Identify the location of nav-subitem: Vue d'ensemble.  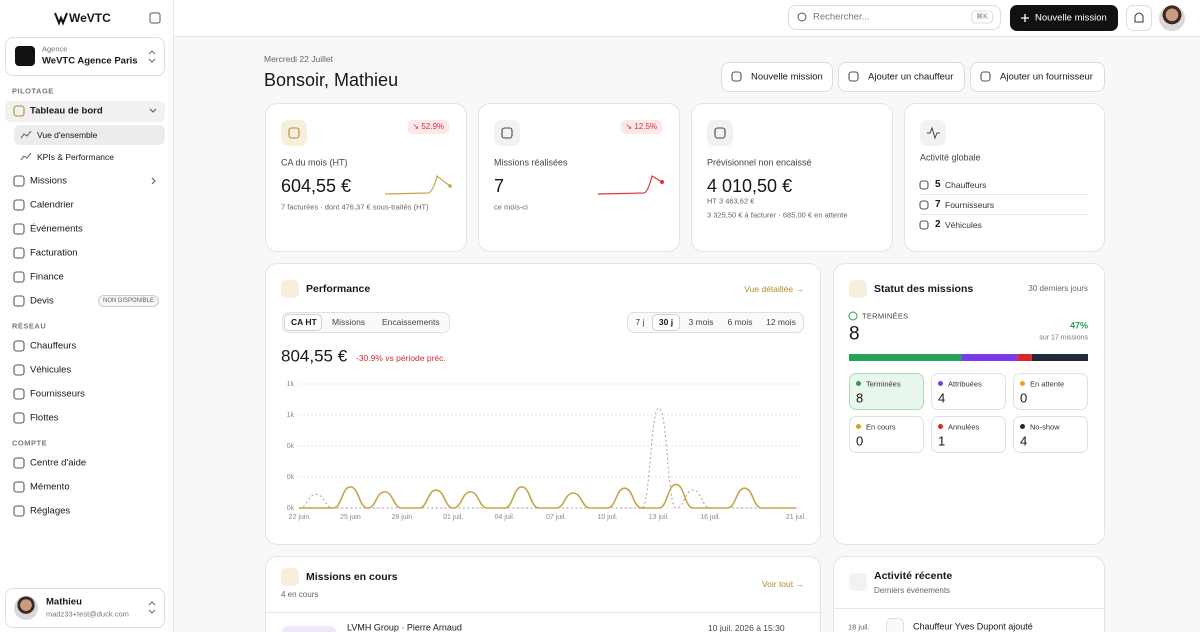
(67, 134).